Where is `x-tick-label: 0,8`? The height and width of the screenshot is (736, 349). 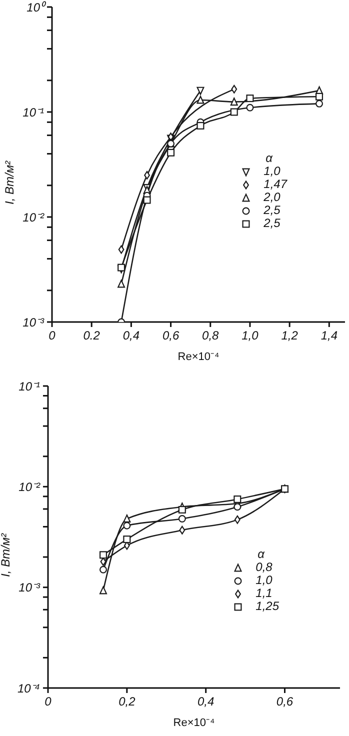
x-tick-label: 0,8 is located at coordinates (211, 335).